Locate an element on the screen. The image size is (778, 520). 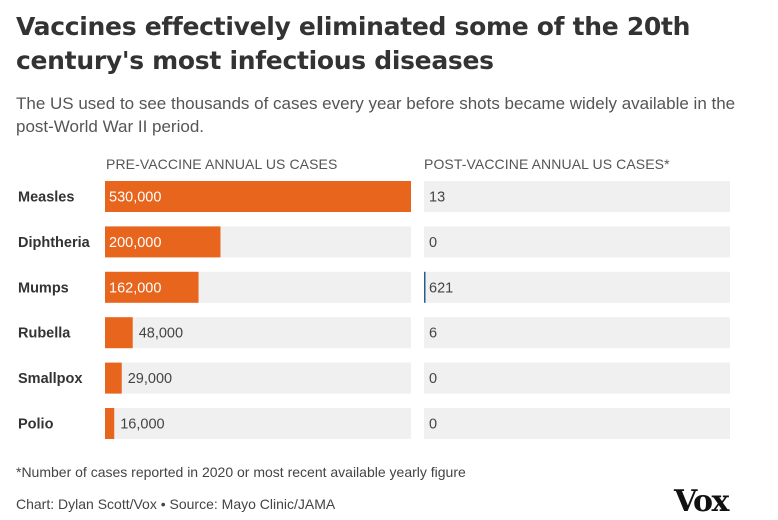
category-label-rubella: Rubella is located at coordinates (44, 334).